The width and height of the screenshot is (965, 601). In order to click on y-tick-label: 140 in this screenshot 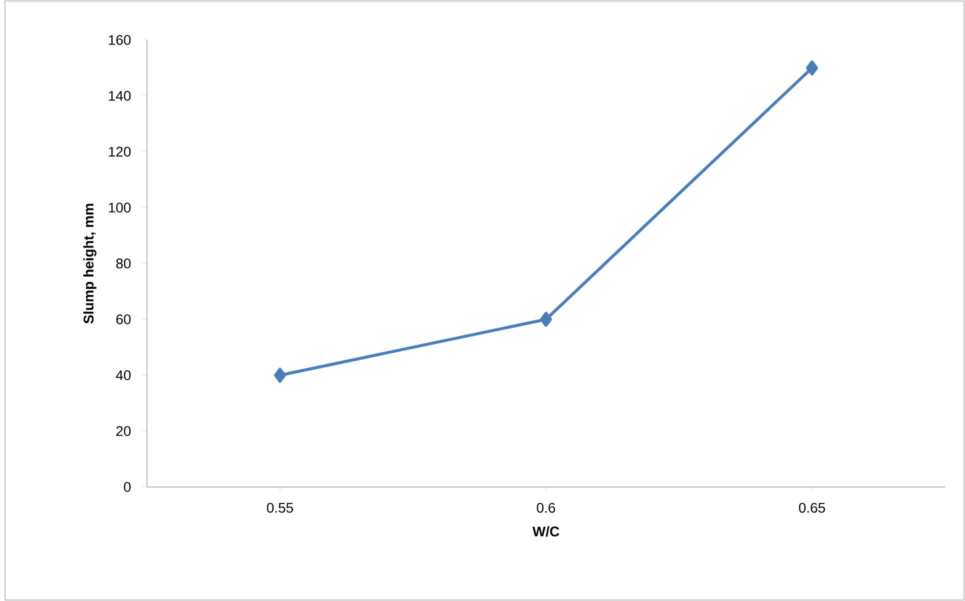, I will do `click(119, 95)`.